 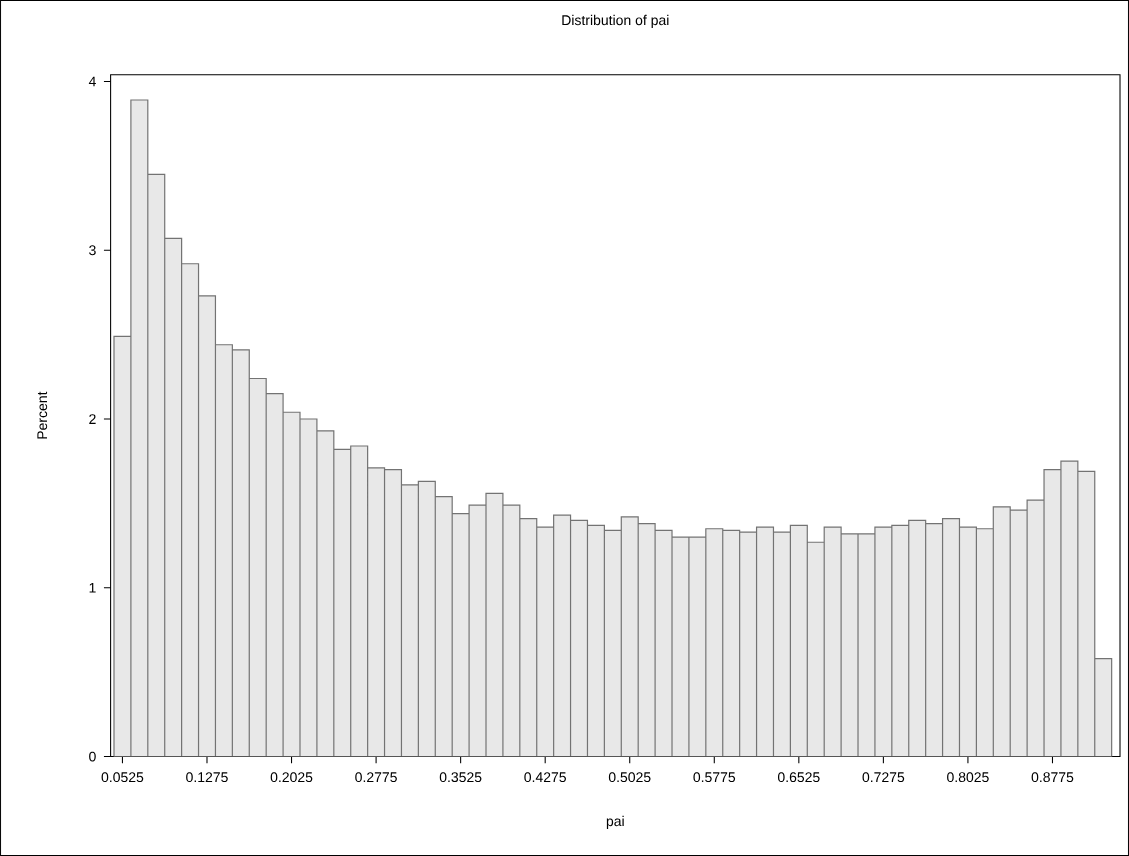 What do you see at coordinates (883, 777) in the screenshot?
I see `x-tick-label: 0.7275` at bounding box center [883, 777].